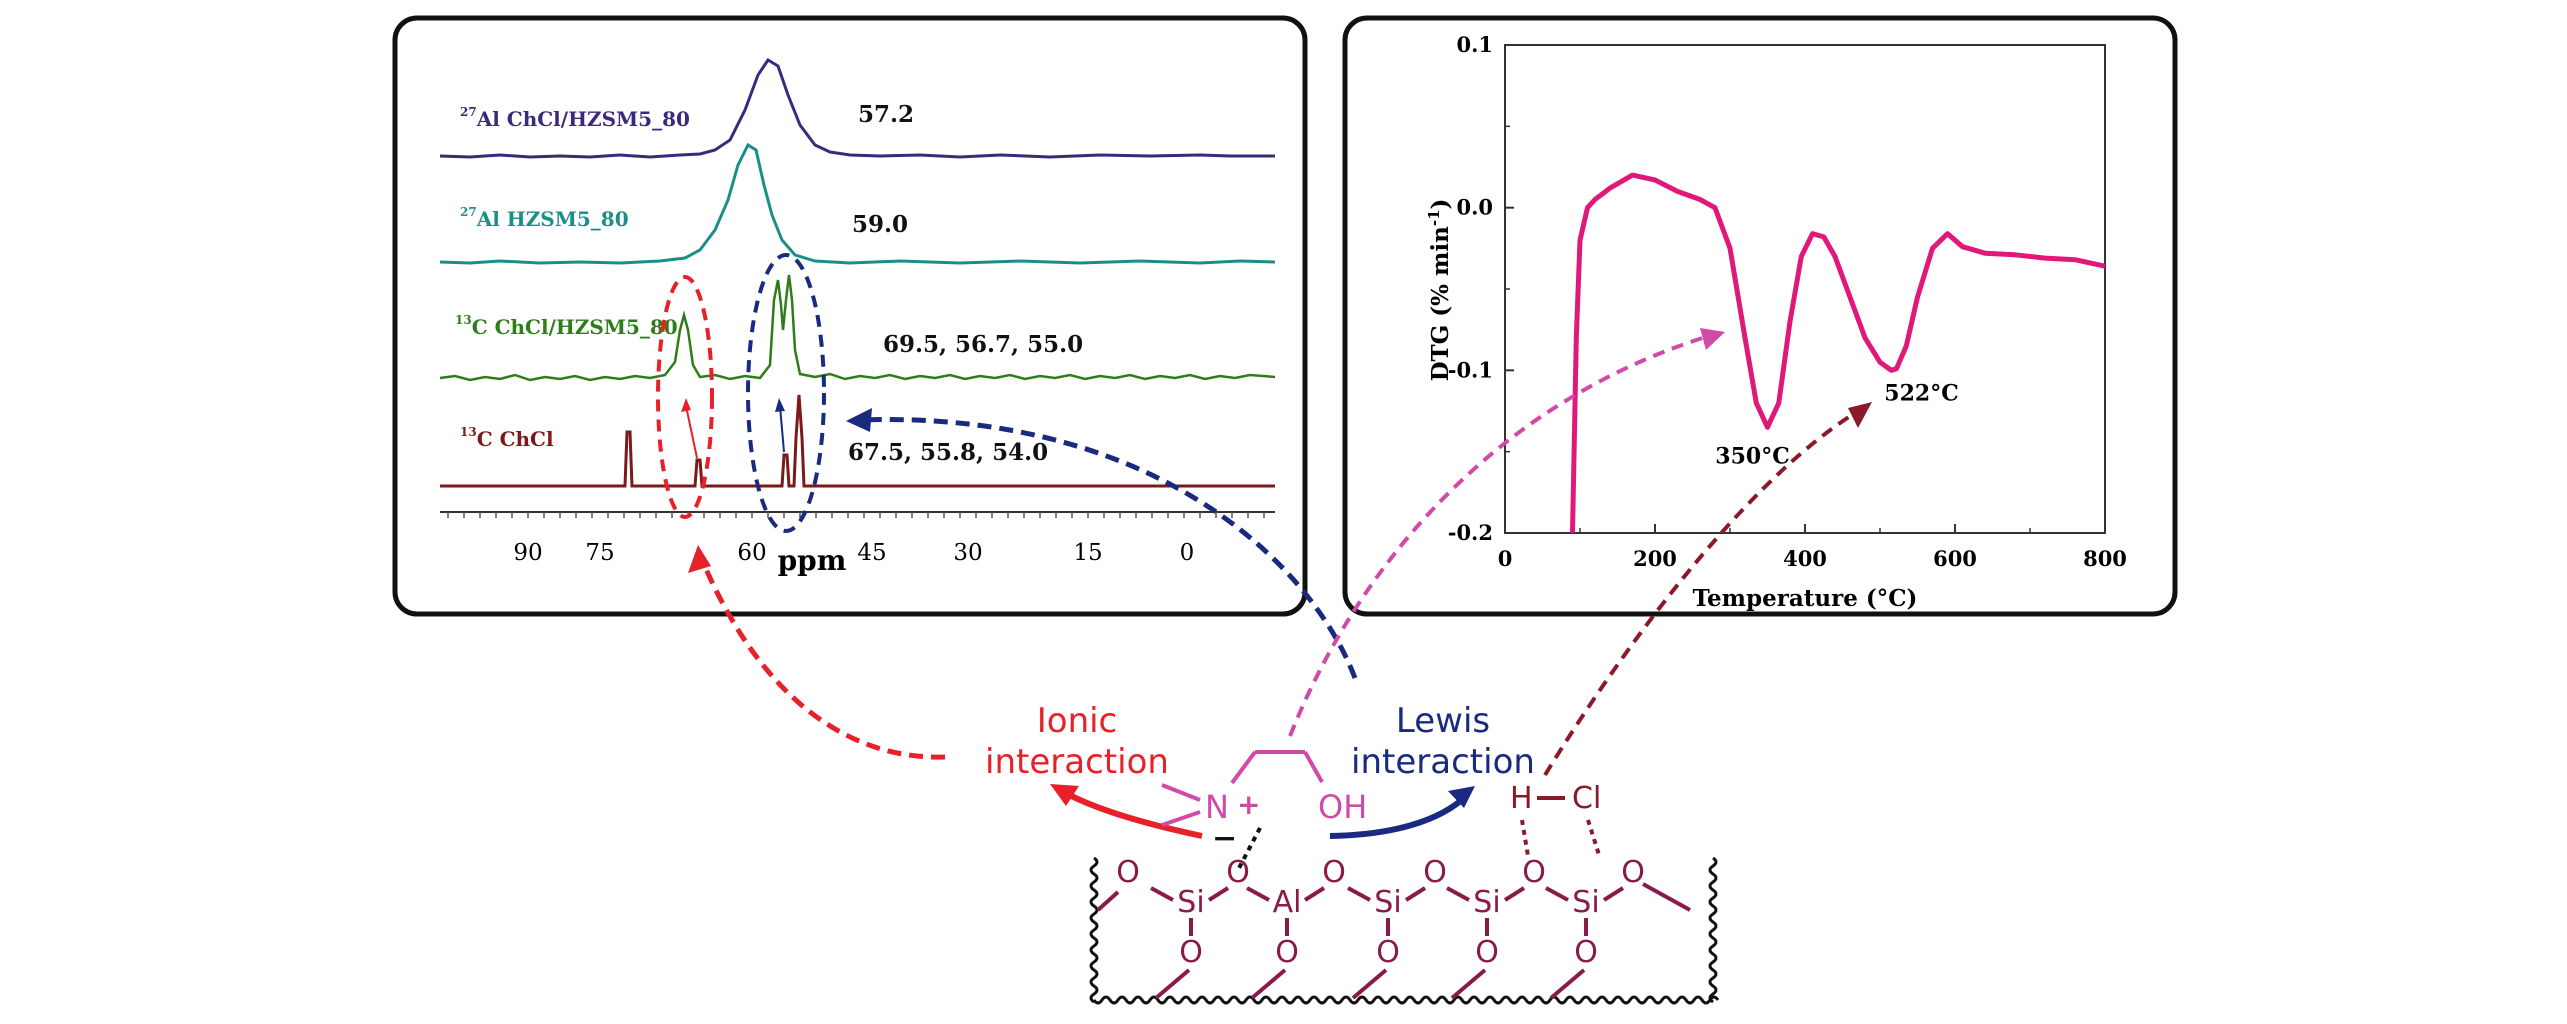 This screenshot has height=1024, width=2567. What do you see at coordinates (886, 114) in the screenshot?
I see `peak-values-1: 57.2` at bounding box center [886, 114].